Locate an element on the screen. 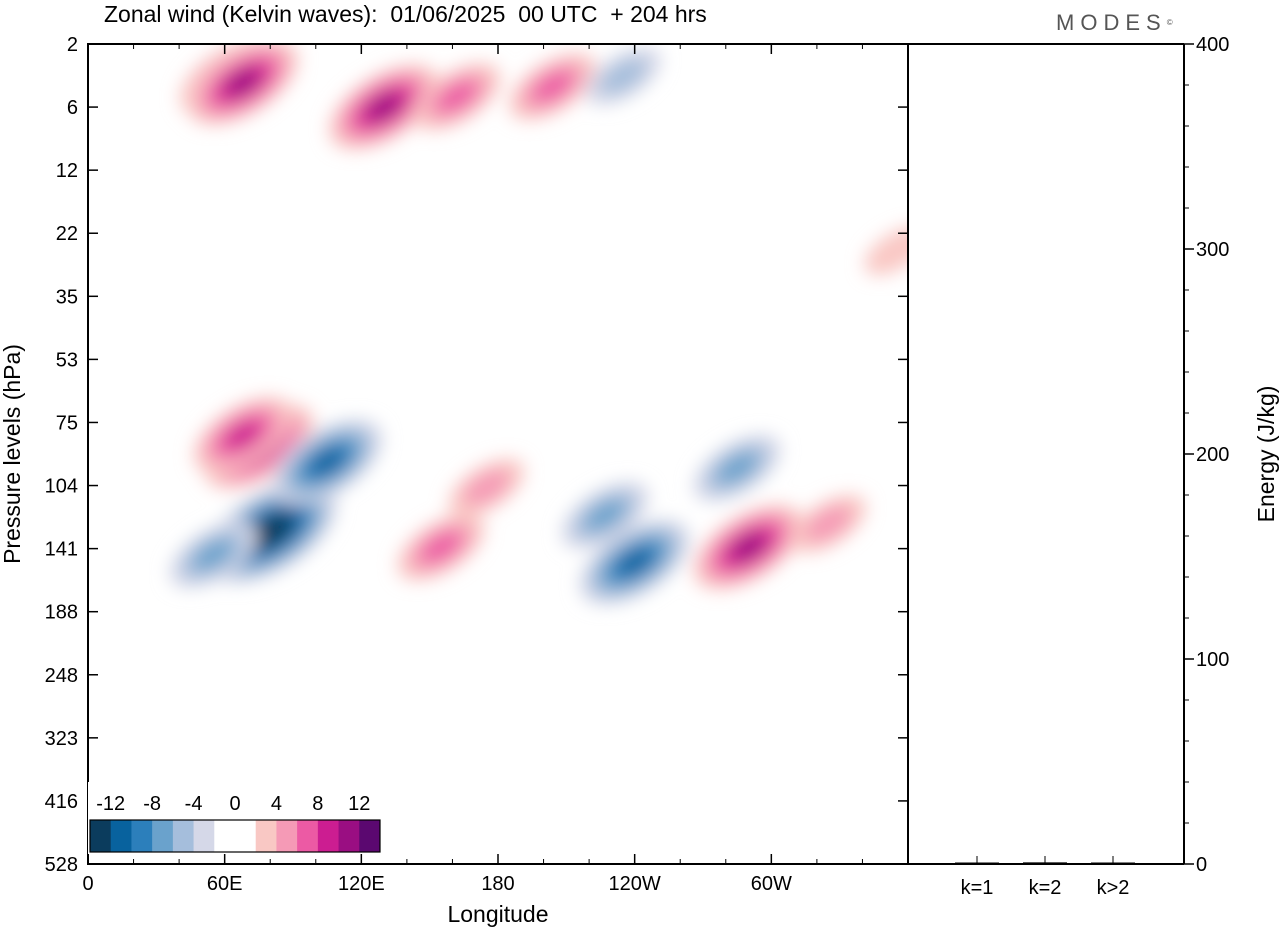  y-tick-label: 528 is located at coordinates (61, 865).